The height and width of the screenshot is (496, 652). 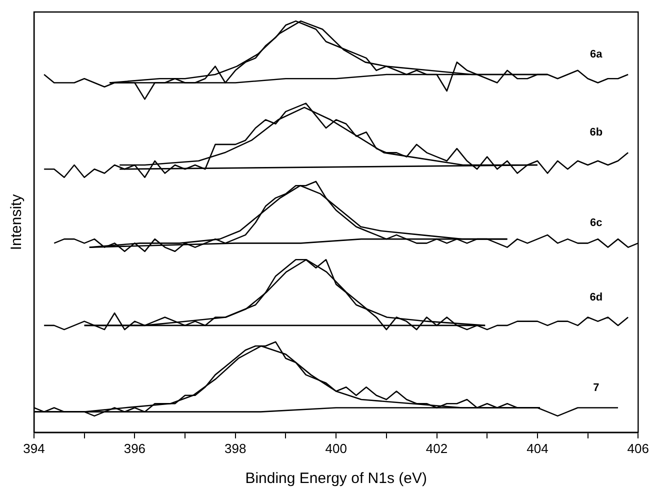 What do you see at coordinates (596, 388) in the screenshot?
I see `annotation: 7` at bounding box center [596, 388].